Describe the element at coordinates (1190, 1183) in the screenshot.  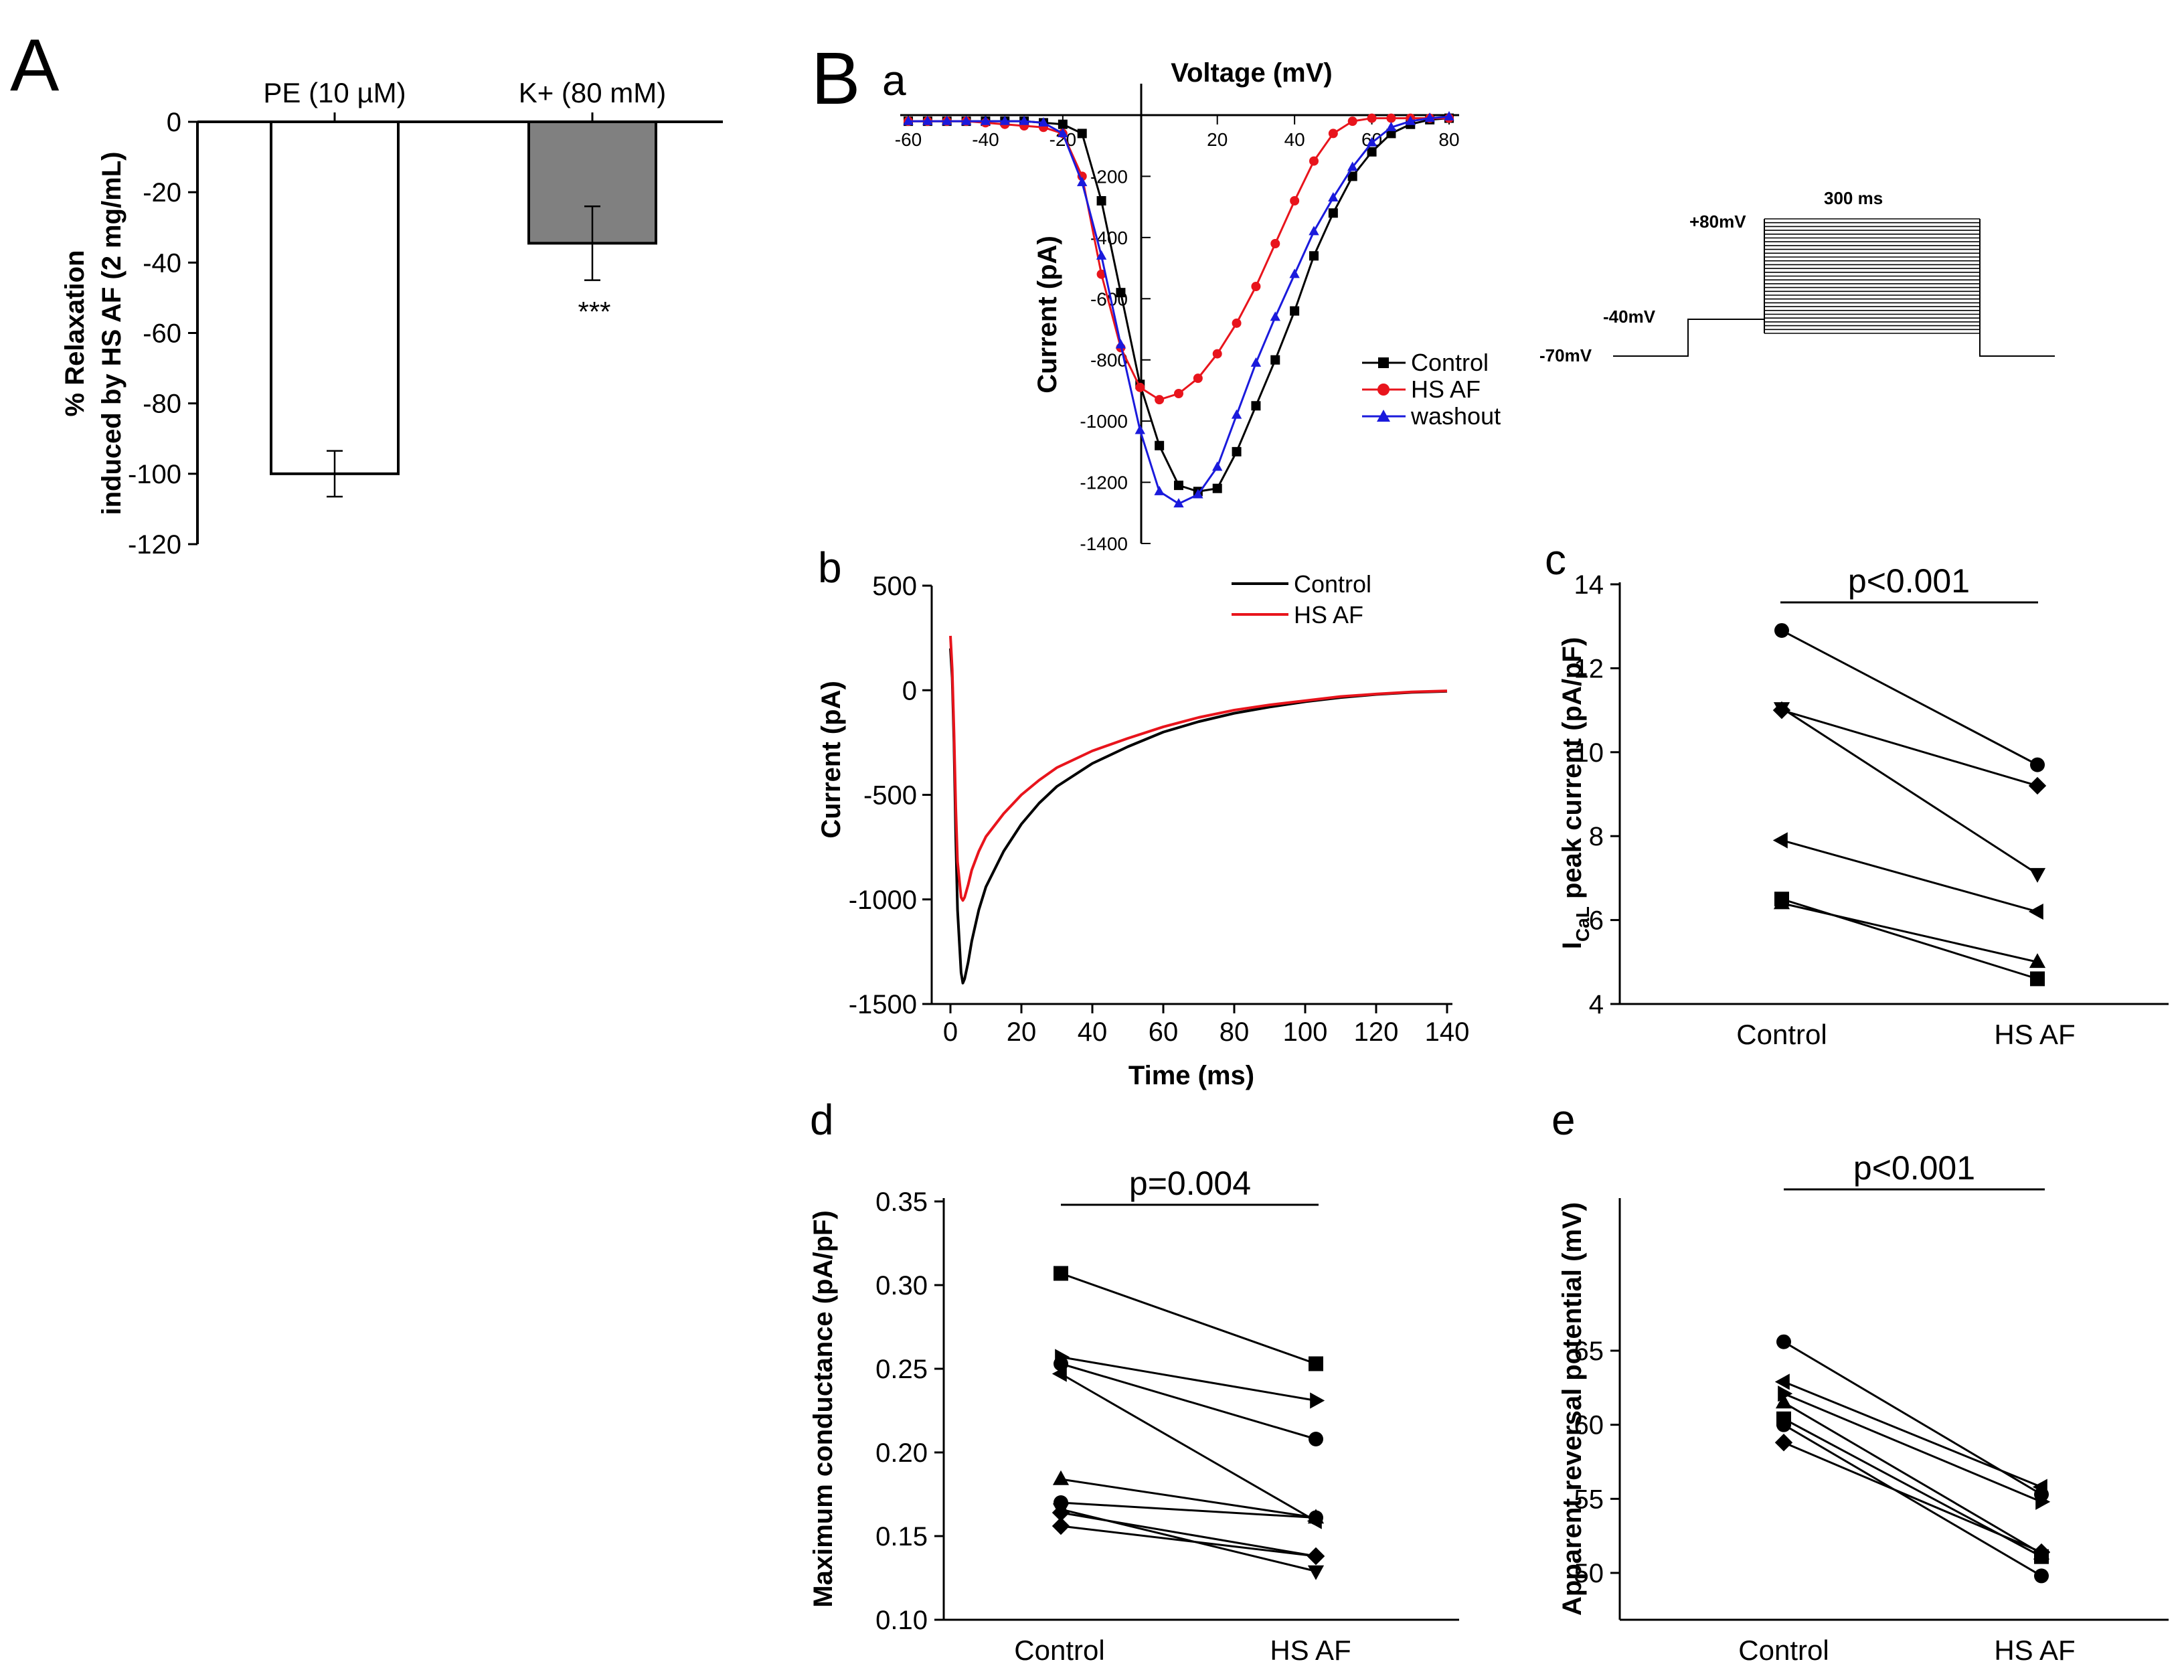
I see `panel-bd-pvalue: p=0.004` at that location.